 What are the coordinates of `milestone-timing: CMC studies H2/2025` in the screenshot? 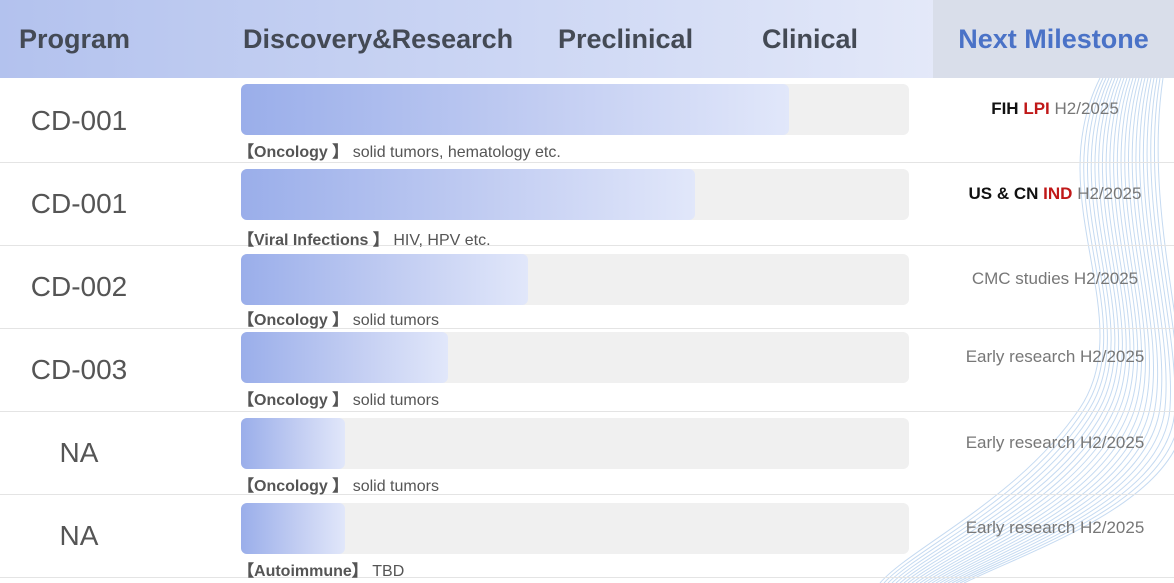 It's located at (1055, 278).